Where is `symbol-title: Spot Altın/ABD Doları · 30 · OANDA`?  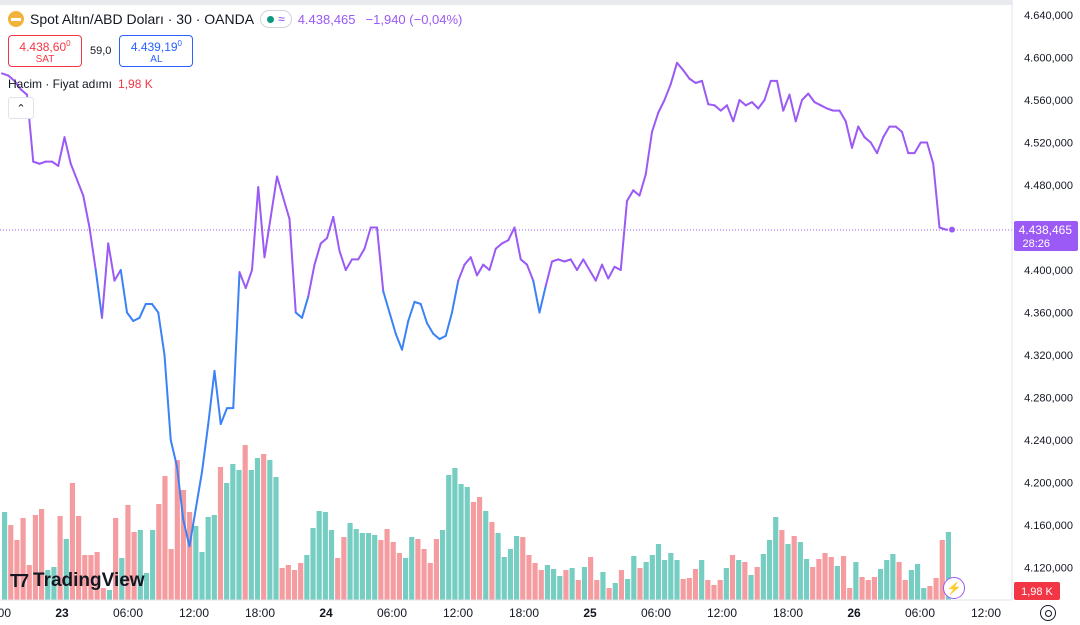
symbol-title: Spot Altın/ABD Doları · 30 · OANDA is located at coordinates (142, 19).